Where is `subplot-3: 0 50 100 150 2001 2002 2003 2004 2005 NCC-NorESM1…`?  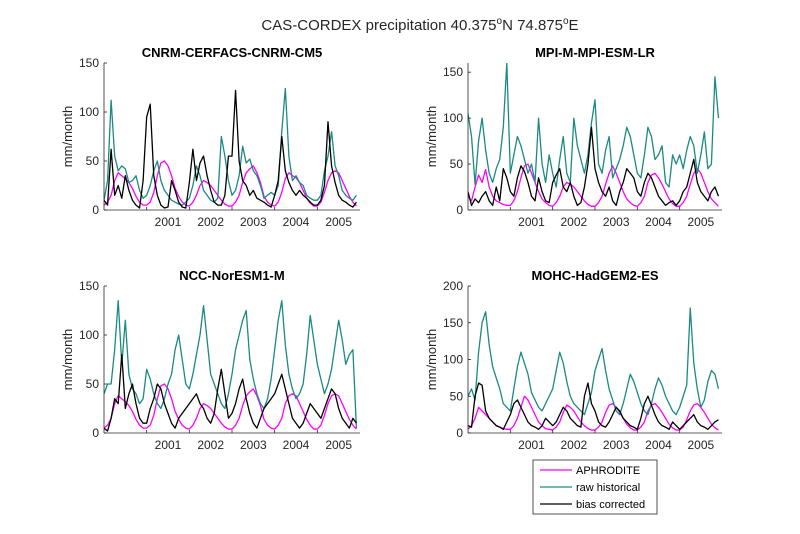 subplot-3: 0 50 100 150 2001 2002 2003 2004 2005 NCC-NorESM1… is located at coordinates (210, 360).